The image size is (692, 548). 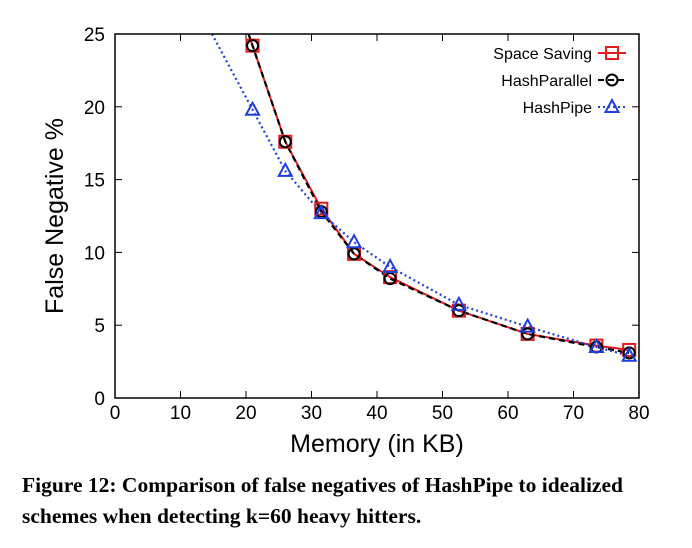 I want to click on x-tick-label: 60, so click(x=507, y=413).